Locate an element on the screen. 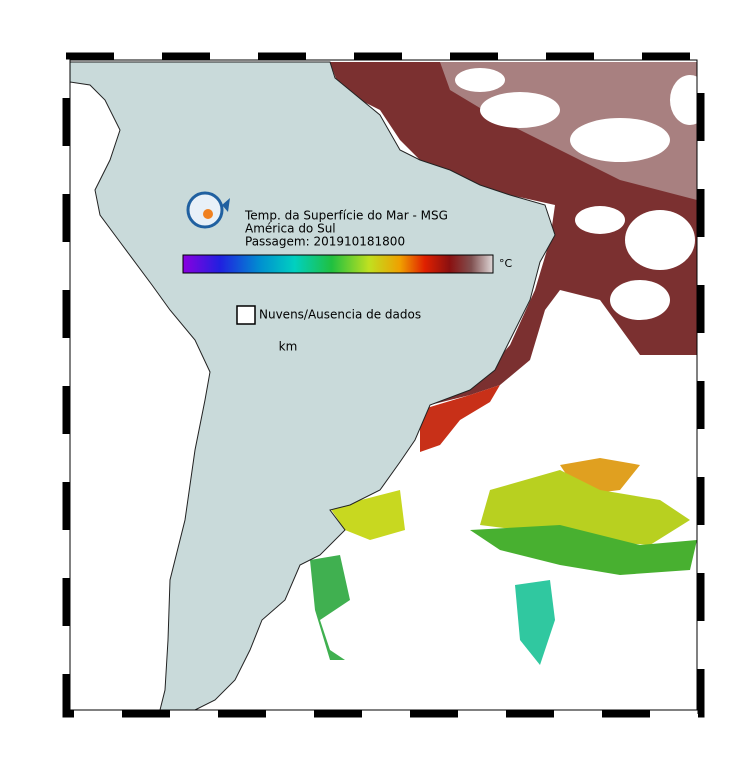  colorbar is located at coordinates (338, 264).